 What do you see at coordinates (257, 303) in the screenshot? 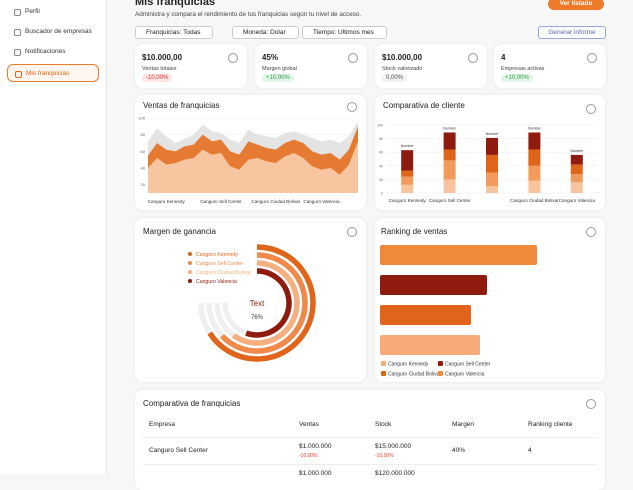
I see `center-text: Text` at bounding box center [257, 303].